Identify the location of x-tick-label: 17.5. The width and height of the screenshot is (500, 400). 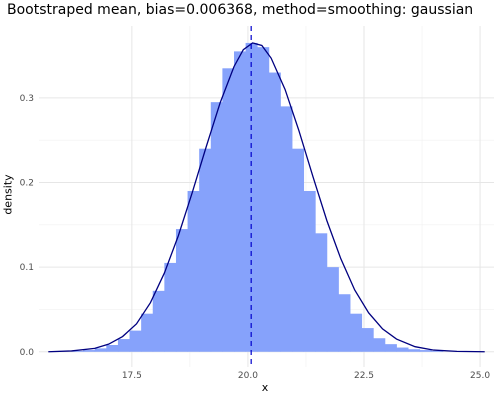
(132, 376).